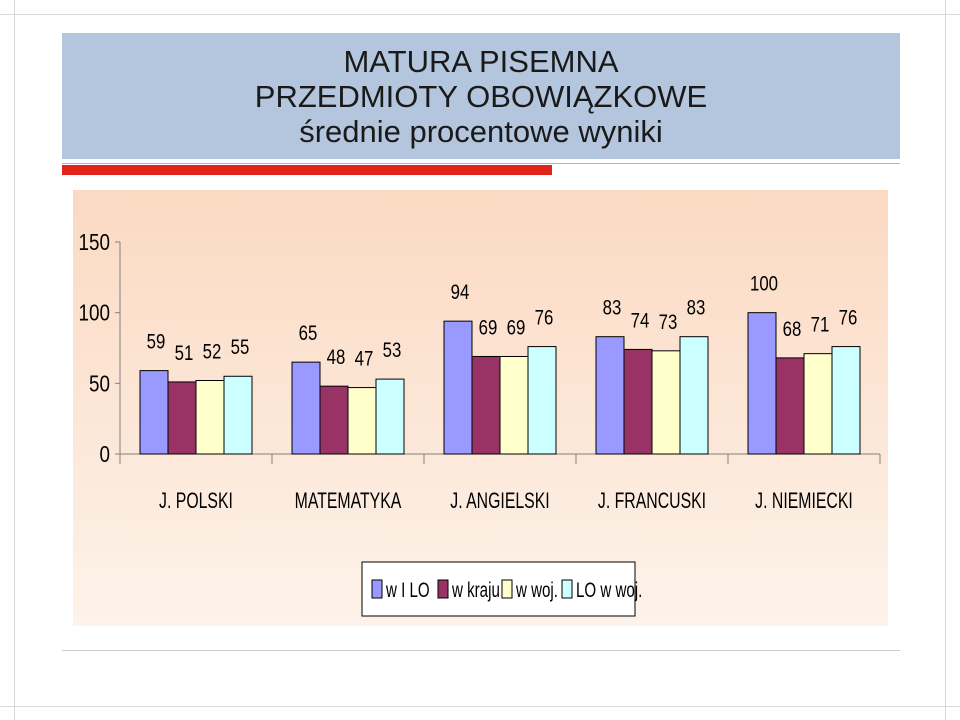 The image size is (960, 720). What do you see at coordinates (94, 313) in the screenshot?
I see `y-tick-label: 100` at bounding box center [94, 313].